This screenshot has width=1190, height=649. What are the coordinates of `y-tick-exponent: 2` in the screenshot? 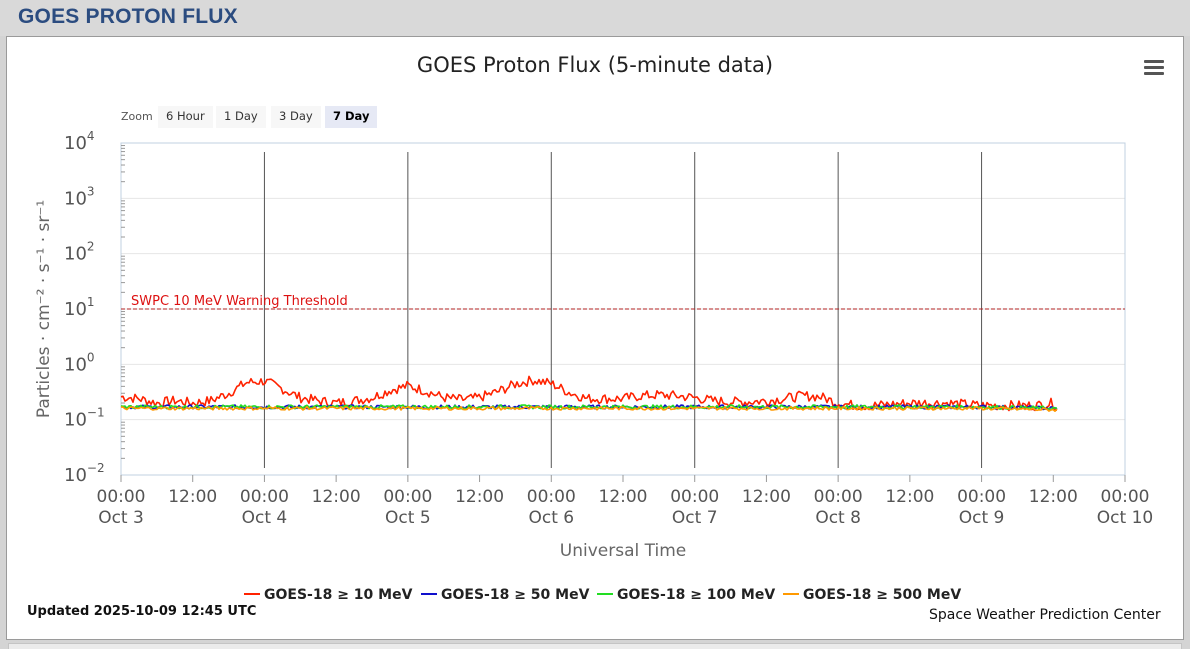 It's located at (91, 247).